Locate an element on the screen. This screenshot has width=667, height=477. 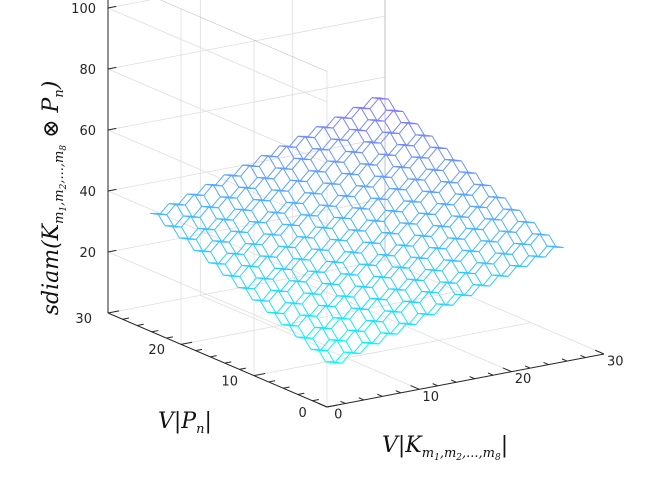
y-tick-label: 20 is located at coordinates (156, 350).